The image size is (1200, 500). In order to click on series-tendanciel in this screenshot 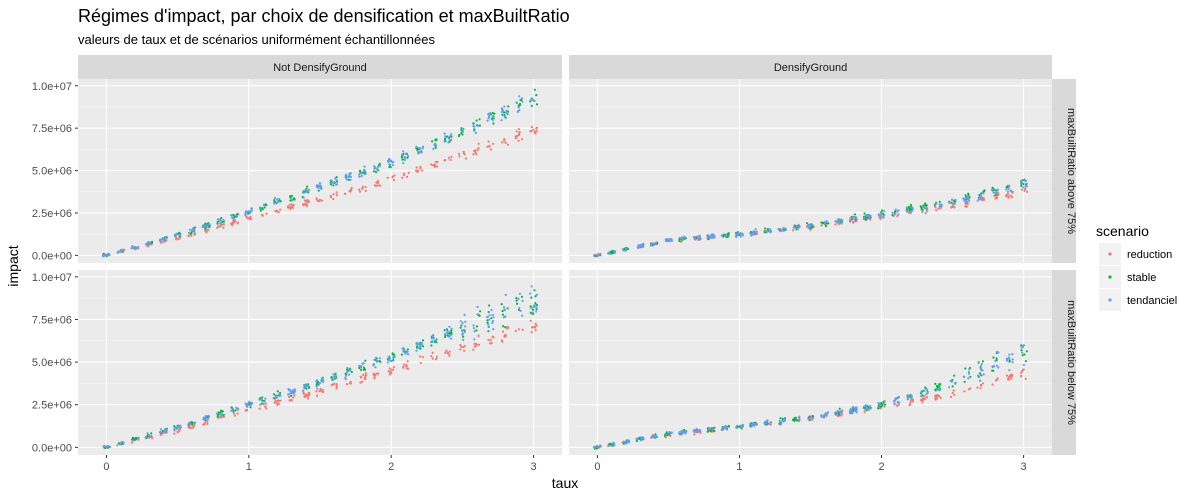, I will do `click(808, 396)`.